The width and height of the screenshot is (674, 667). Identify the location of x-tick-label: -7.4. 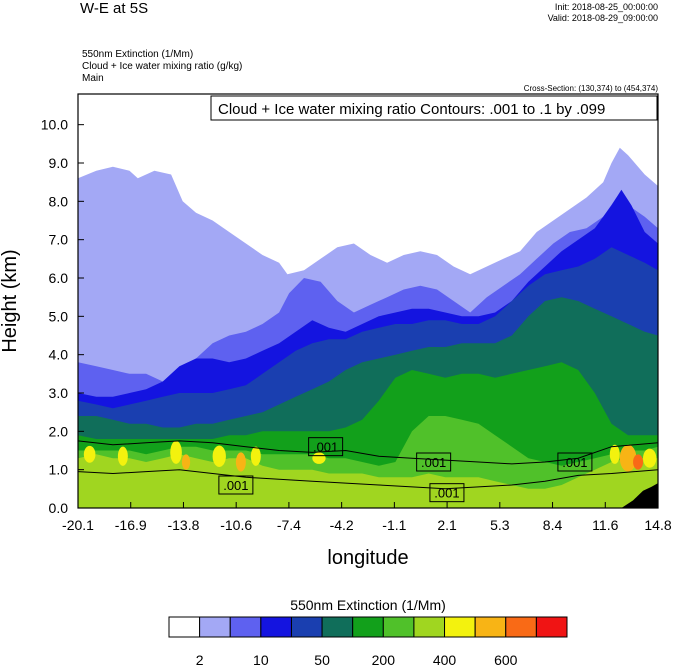
(289, 525).